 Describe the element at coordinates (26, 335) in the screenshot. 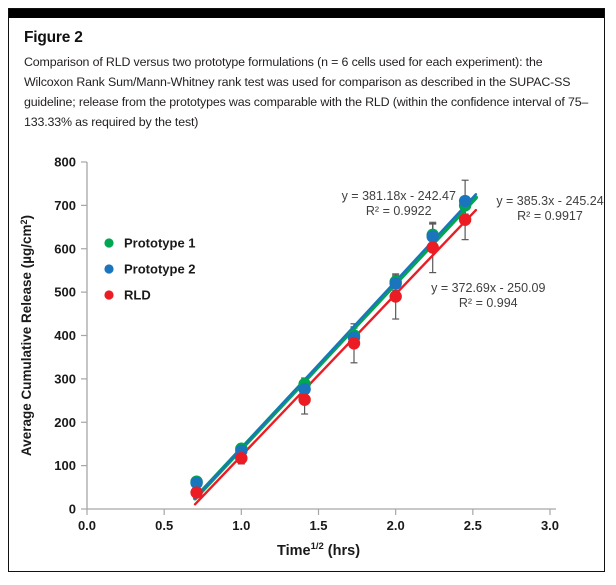

I see `y-axis-label: Average Cumulative Release (µg/cm2)` at that location.